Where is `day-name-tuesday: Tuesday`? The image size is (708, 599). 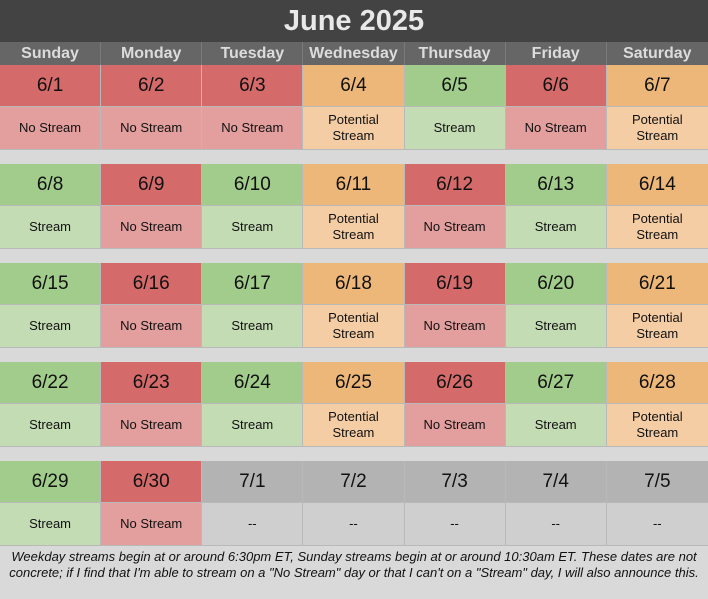
day-name-tuesday: Tuesday is located at coordinates (253, 53).